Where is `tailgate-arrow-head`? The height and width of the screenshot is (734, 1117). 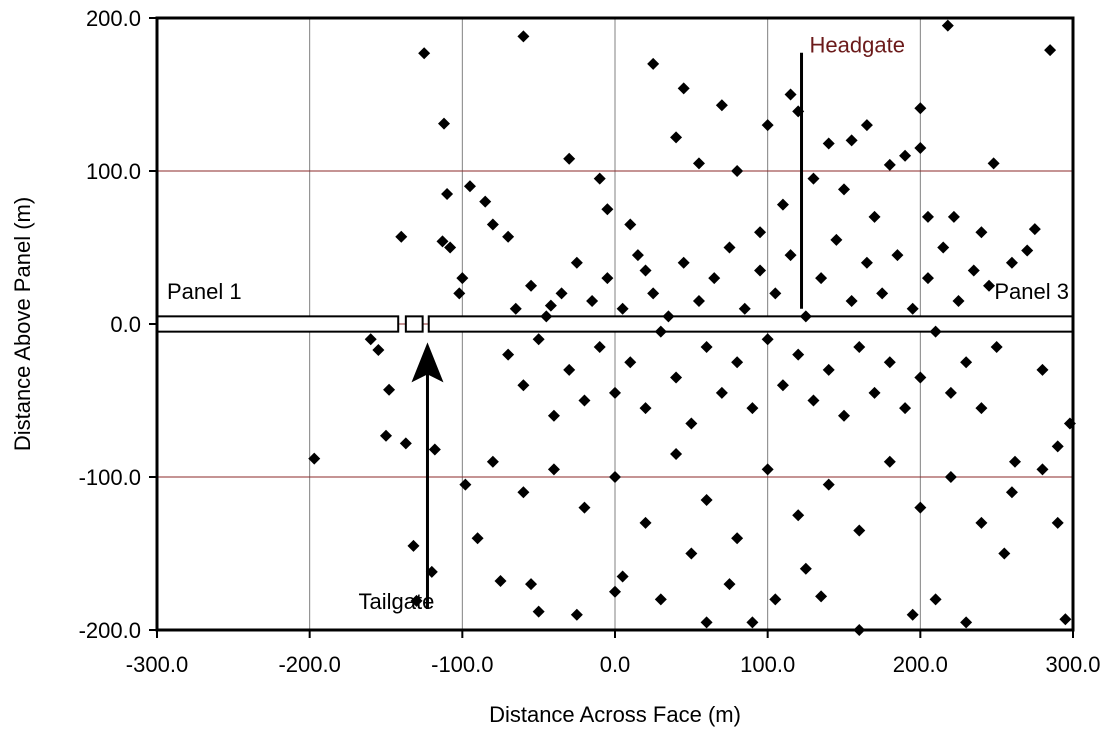
tailgate-arrow-head is located at coordinates (427, 362).